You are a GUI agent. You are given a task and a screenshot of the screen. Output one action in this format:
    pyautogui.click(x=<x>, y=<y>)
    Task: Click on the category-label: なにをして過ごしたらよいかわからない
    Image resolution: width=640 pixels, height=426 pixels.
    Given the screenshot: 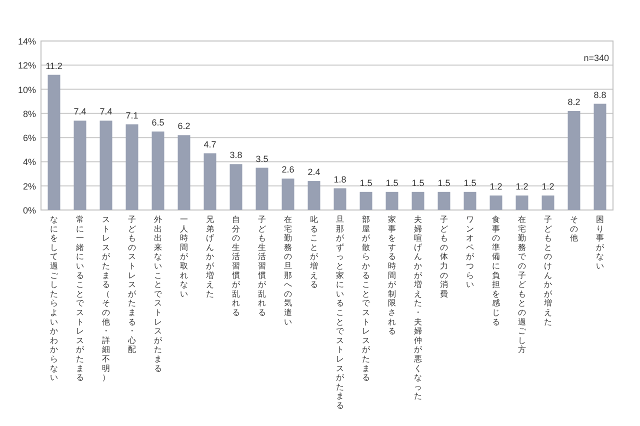 What is the action you would take?
    pyautogui.click(x=54, y=298)
    